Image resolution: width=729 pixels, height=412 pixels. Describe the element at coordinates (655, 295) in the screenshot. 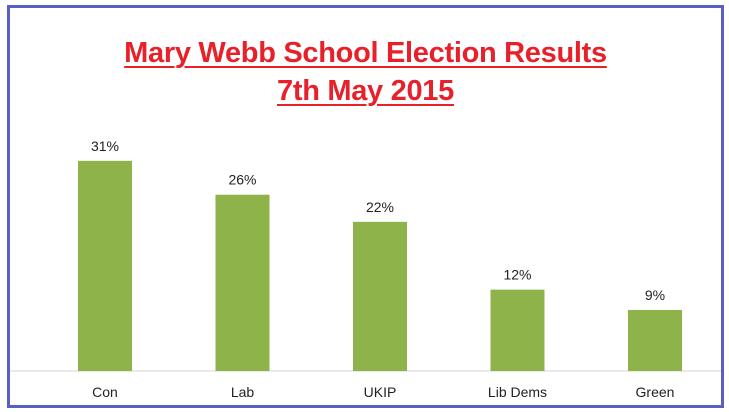

I see `value-label-green: 9%` at that location.